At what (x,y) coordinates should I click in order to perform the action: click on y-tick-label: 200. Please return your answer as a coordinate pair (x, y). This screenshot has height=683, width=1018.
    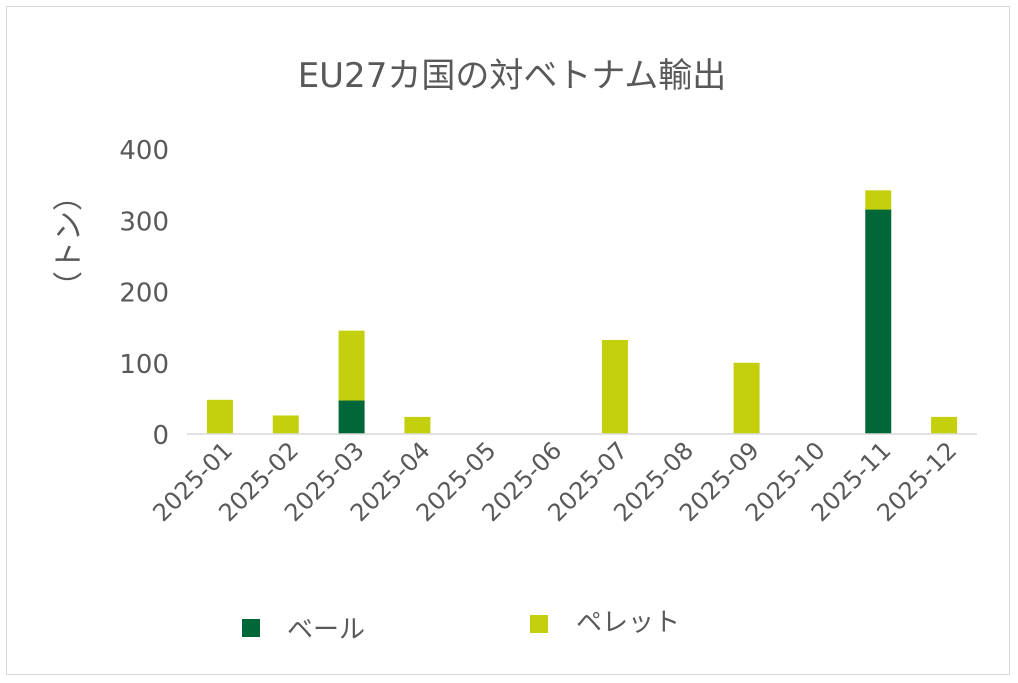
    Looking at the image, I should click on (144, 294).